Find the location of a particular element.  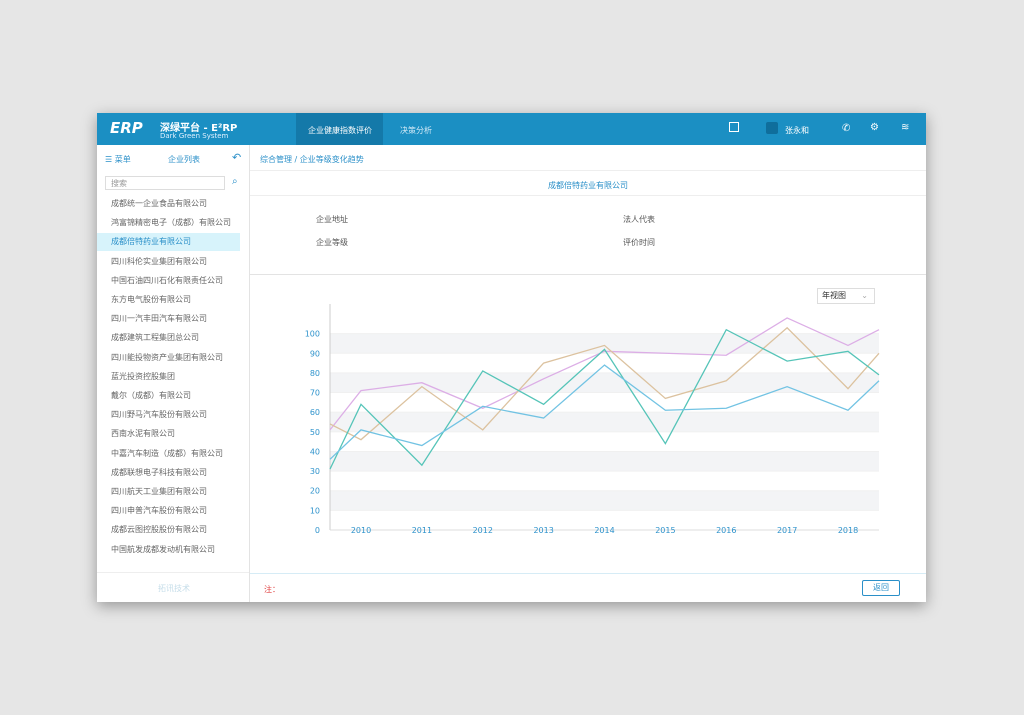

sidebar-footer: 拓讯技术 is located at coordinates (174, 588).